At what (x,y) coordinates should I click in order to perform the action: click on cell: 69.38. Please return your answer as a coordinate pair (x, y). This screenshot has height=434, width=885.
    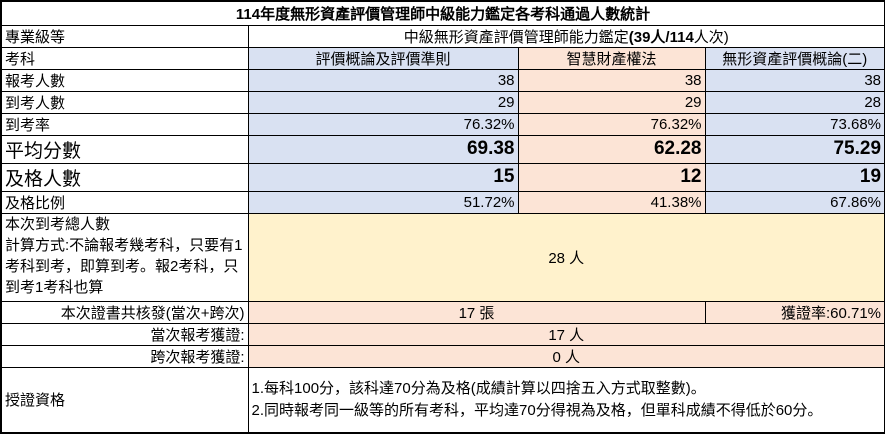
    Looking at the image, I should click on (383, 149).